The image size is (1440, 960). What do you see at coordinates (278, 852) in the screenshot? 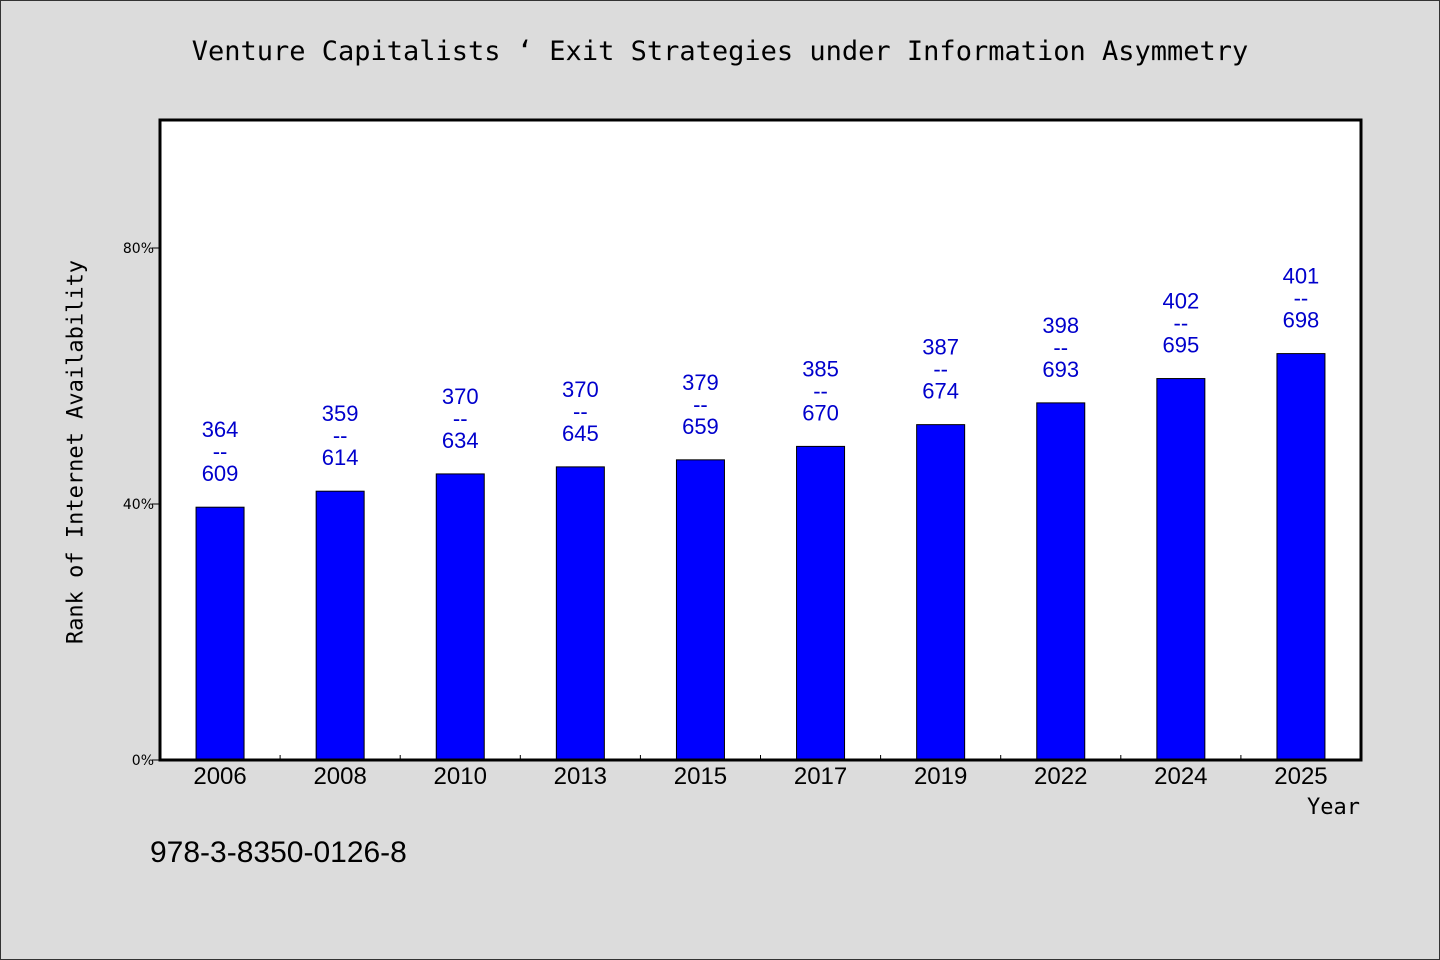
I see `isbn-text: 978-3-8350-0126-8` at bounding box center [278, 852].